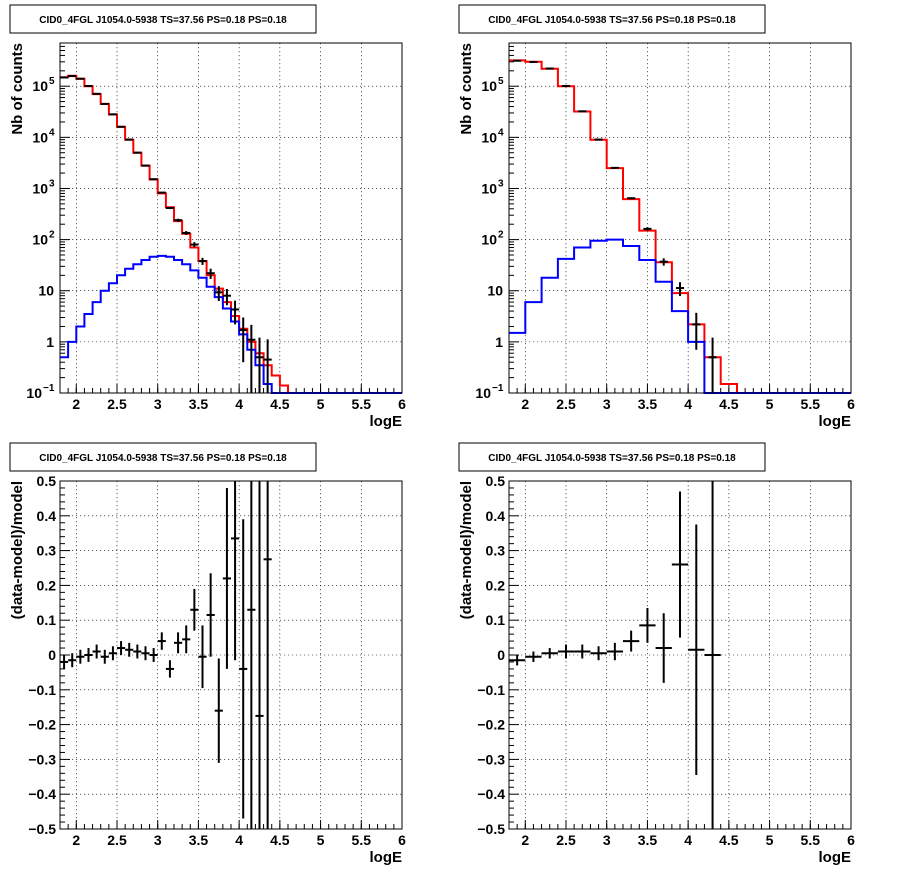 The image size is (898, 875). Describe the element at coordinates (835, 857) in the screenshot. I see `x-axis-title: logE` at that location.